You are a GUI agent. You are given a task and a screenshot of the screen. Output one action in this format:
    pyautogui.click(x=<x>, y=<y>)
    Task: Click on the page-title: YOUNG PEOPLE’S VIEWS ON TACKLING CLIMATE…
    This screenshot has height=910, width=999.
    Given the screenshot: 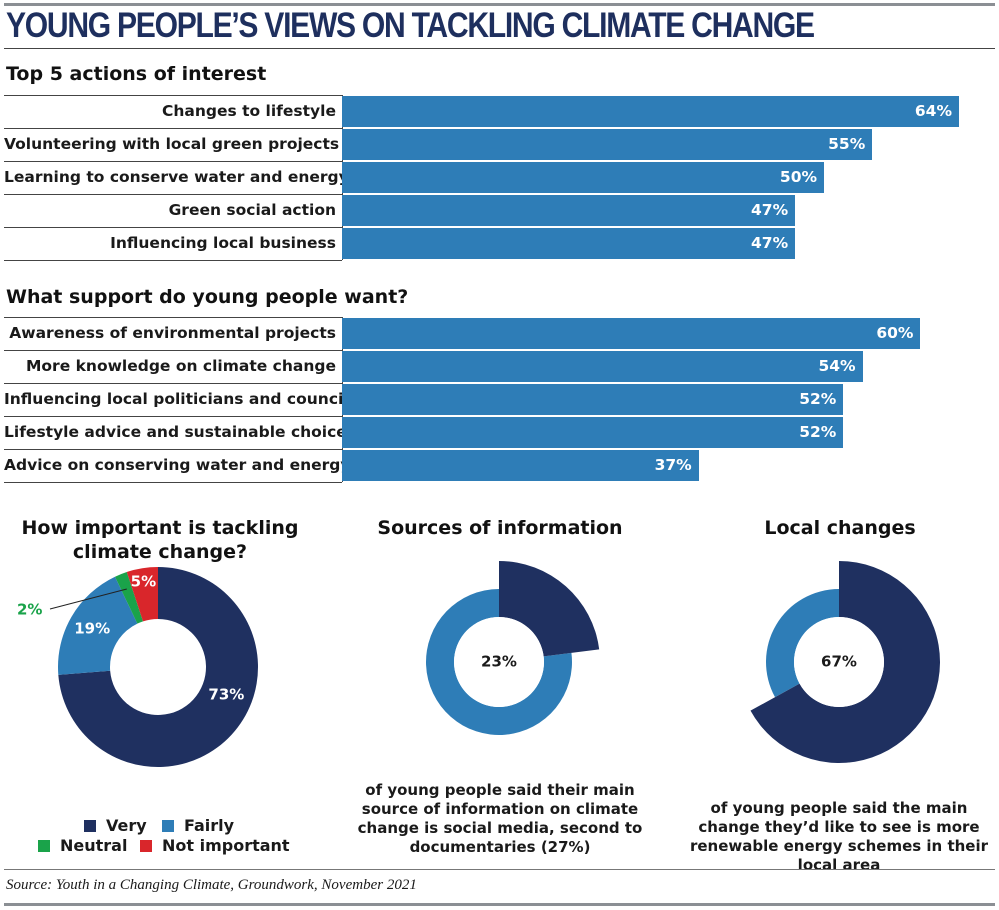 What is the action you would take?
    pyautogui.click(x=410, y=25)
    